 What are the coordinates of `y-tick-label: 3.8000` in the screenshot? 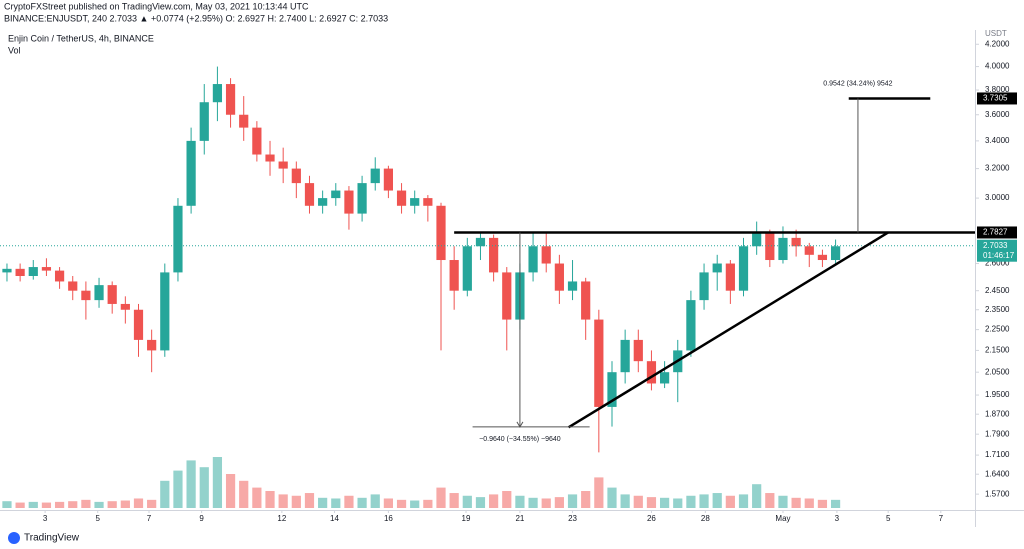 It's located at (997, 89).